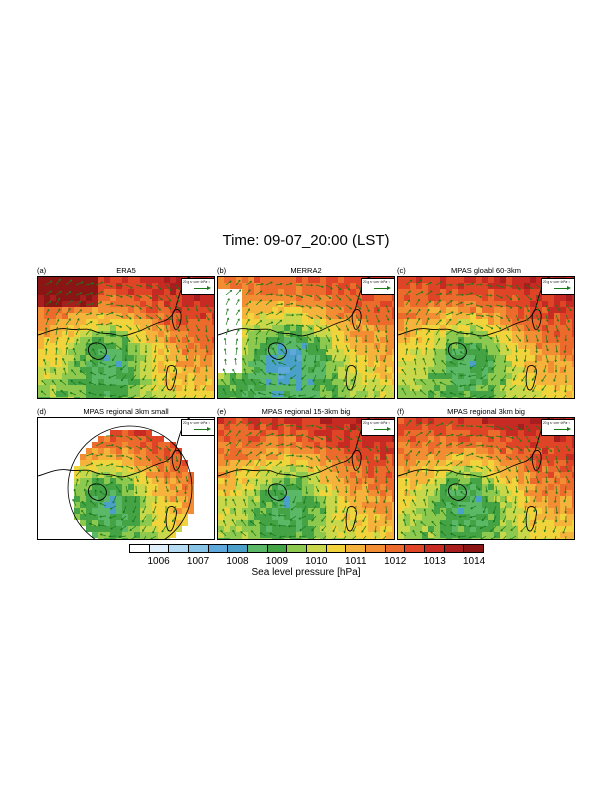 The height and width of the screenshot is (792, 612). What do you see at coordinates (158, 561) in the screenshot?
I see `colorbar-tick-label: 1006` at bounding box center [158, 561].